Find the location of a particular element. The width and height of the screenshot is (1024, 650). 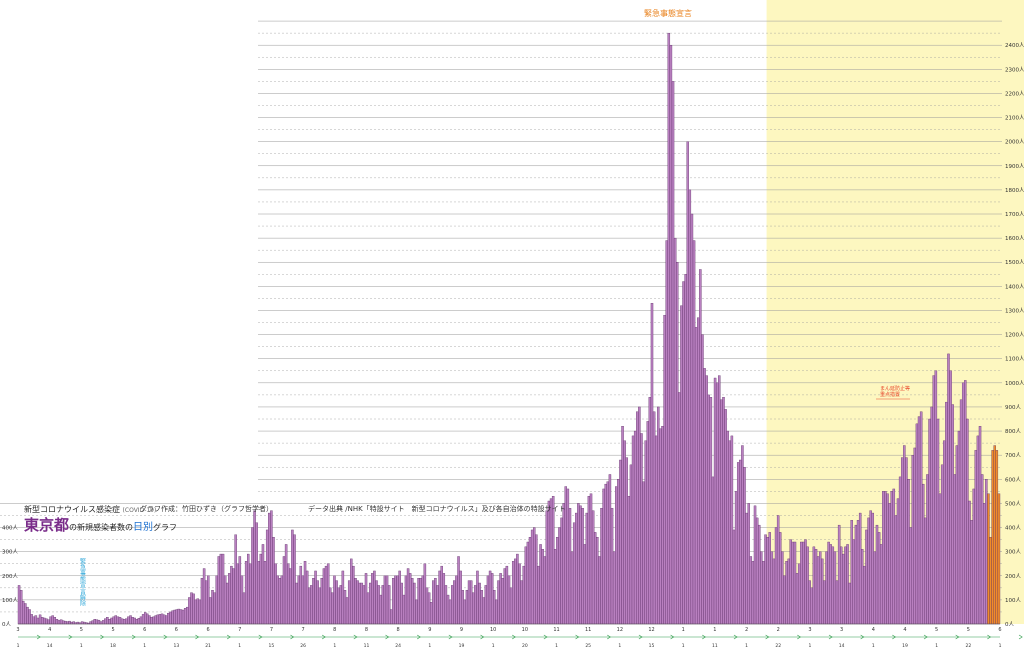

title-mid: の新規感染者数の is located at coordinates (101, 527).